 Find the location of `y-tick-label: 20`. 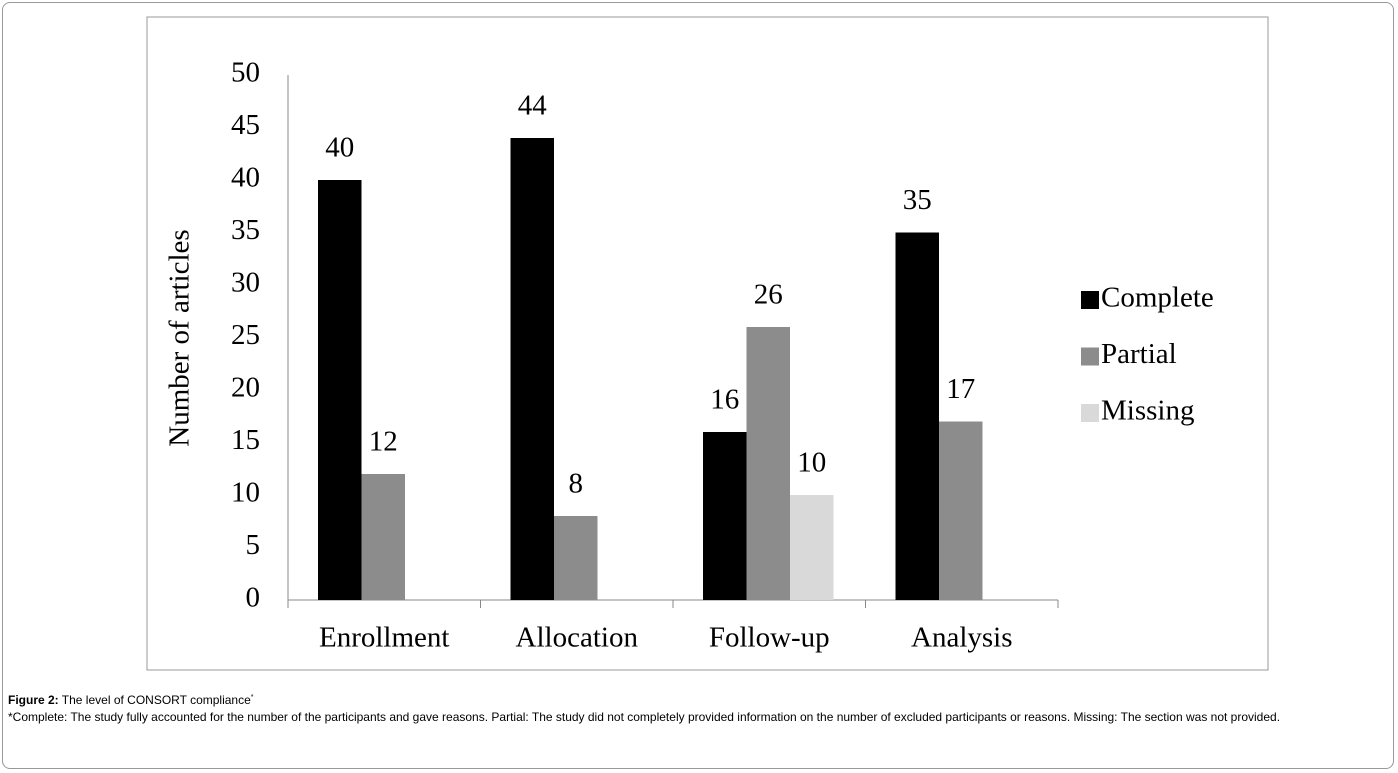

y-tick-label: 20 is located at coordinates (245, 388).